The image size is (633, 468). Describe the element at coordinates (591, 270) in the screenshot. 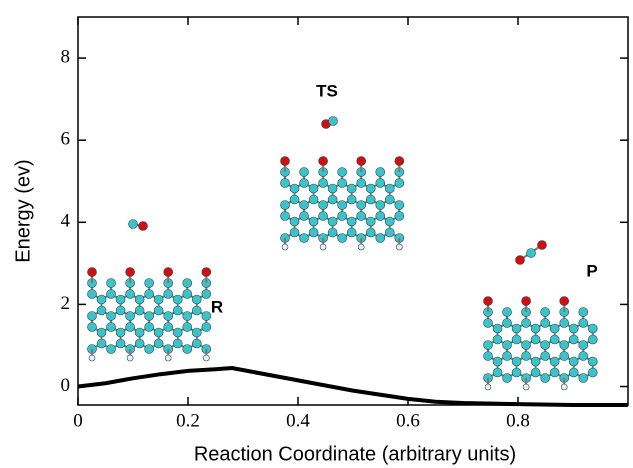

I see `annotation: P` at that location.